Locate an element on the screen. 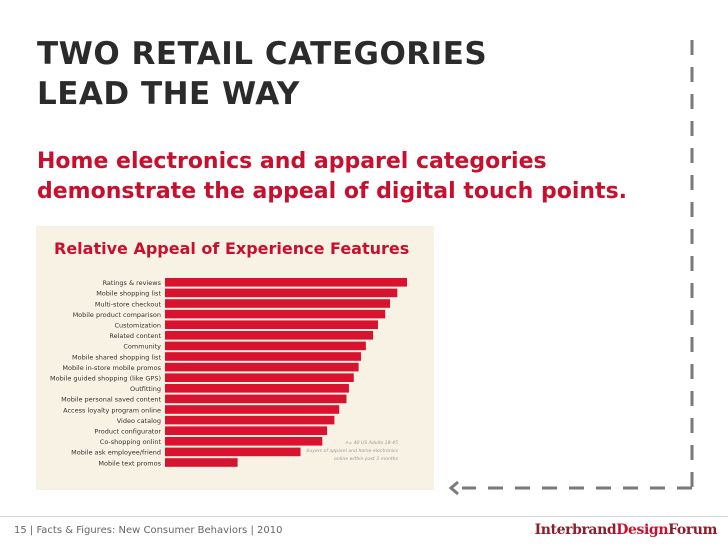 The width and height of the screenshot is (728, 546). category-label: Outfitting is located at coordinates (145, 389).